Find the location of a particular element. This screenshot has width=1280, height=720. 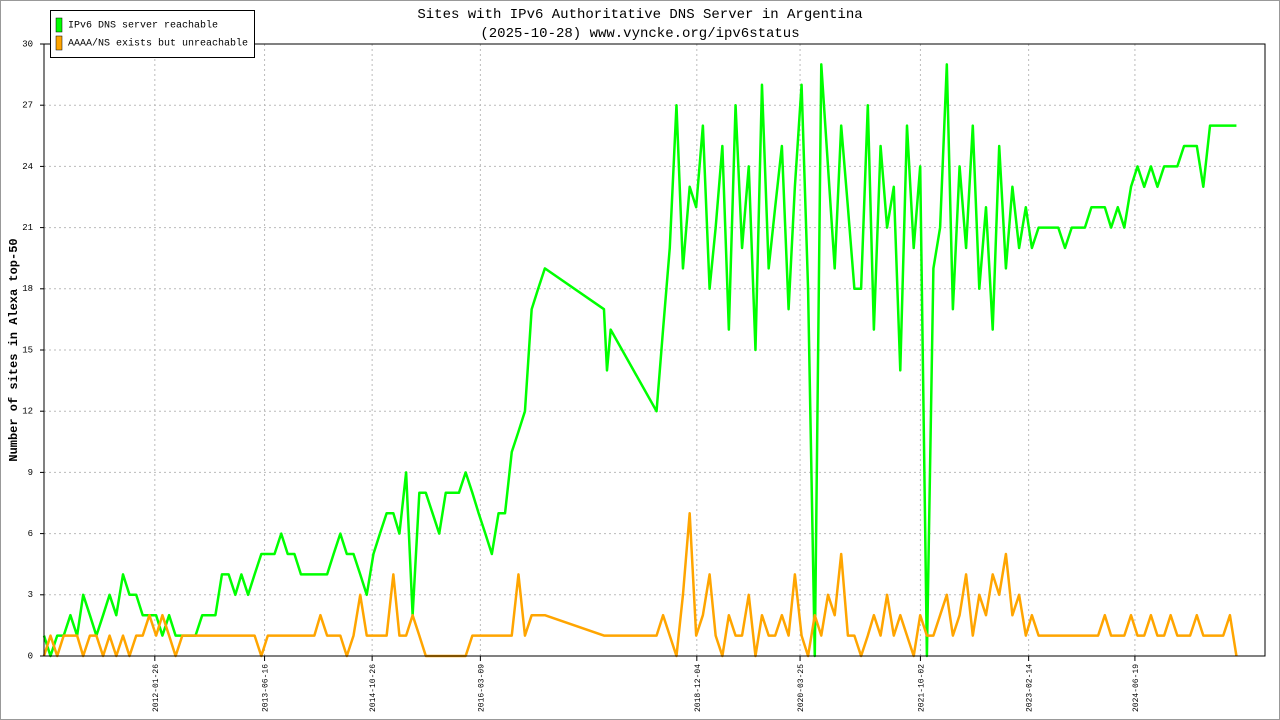

y-tick-label: 9 is located at coordinates (30, 473).